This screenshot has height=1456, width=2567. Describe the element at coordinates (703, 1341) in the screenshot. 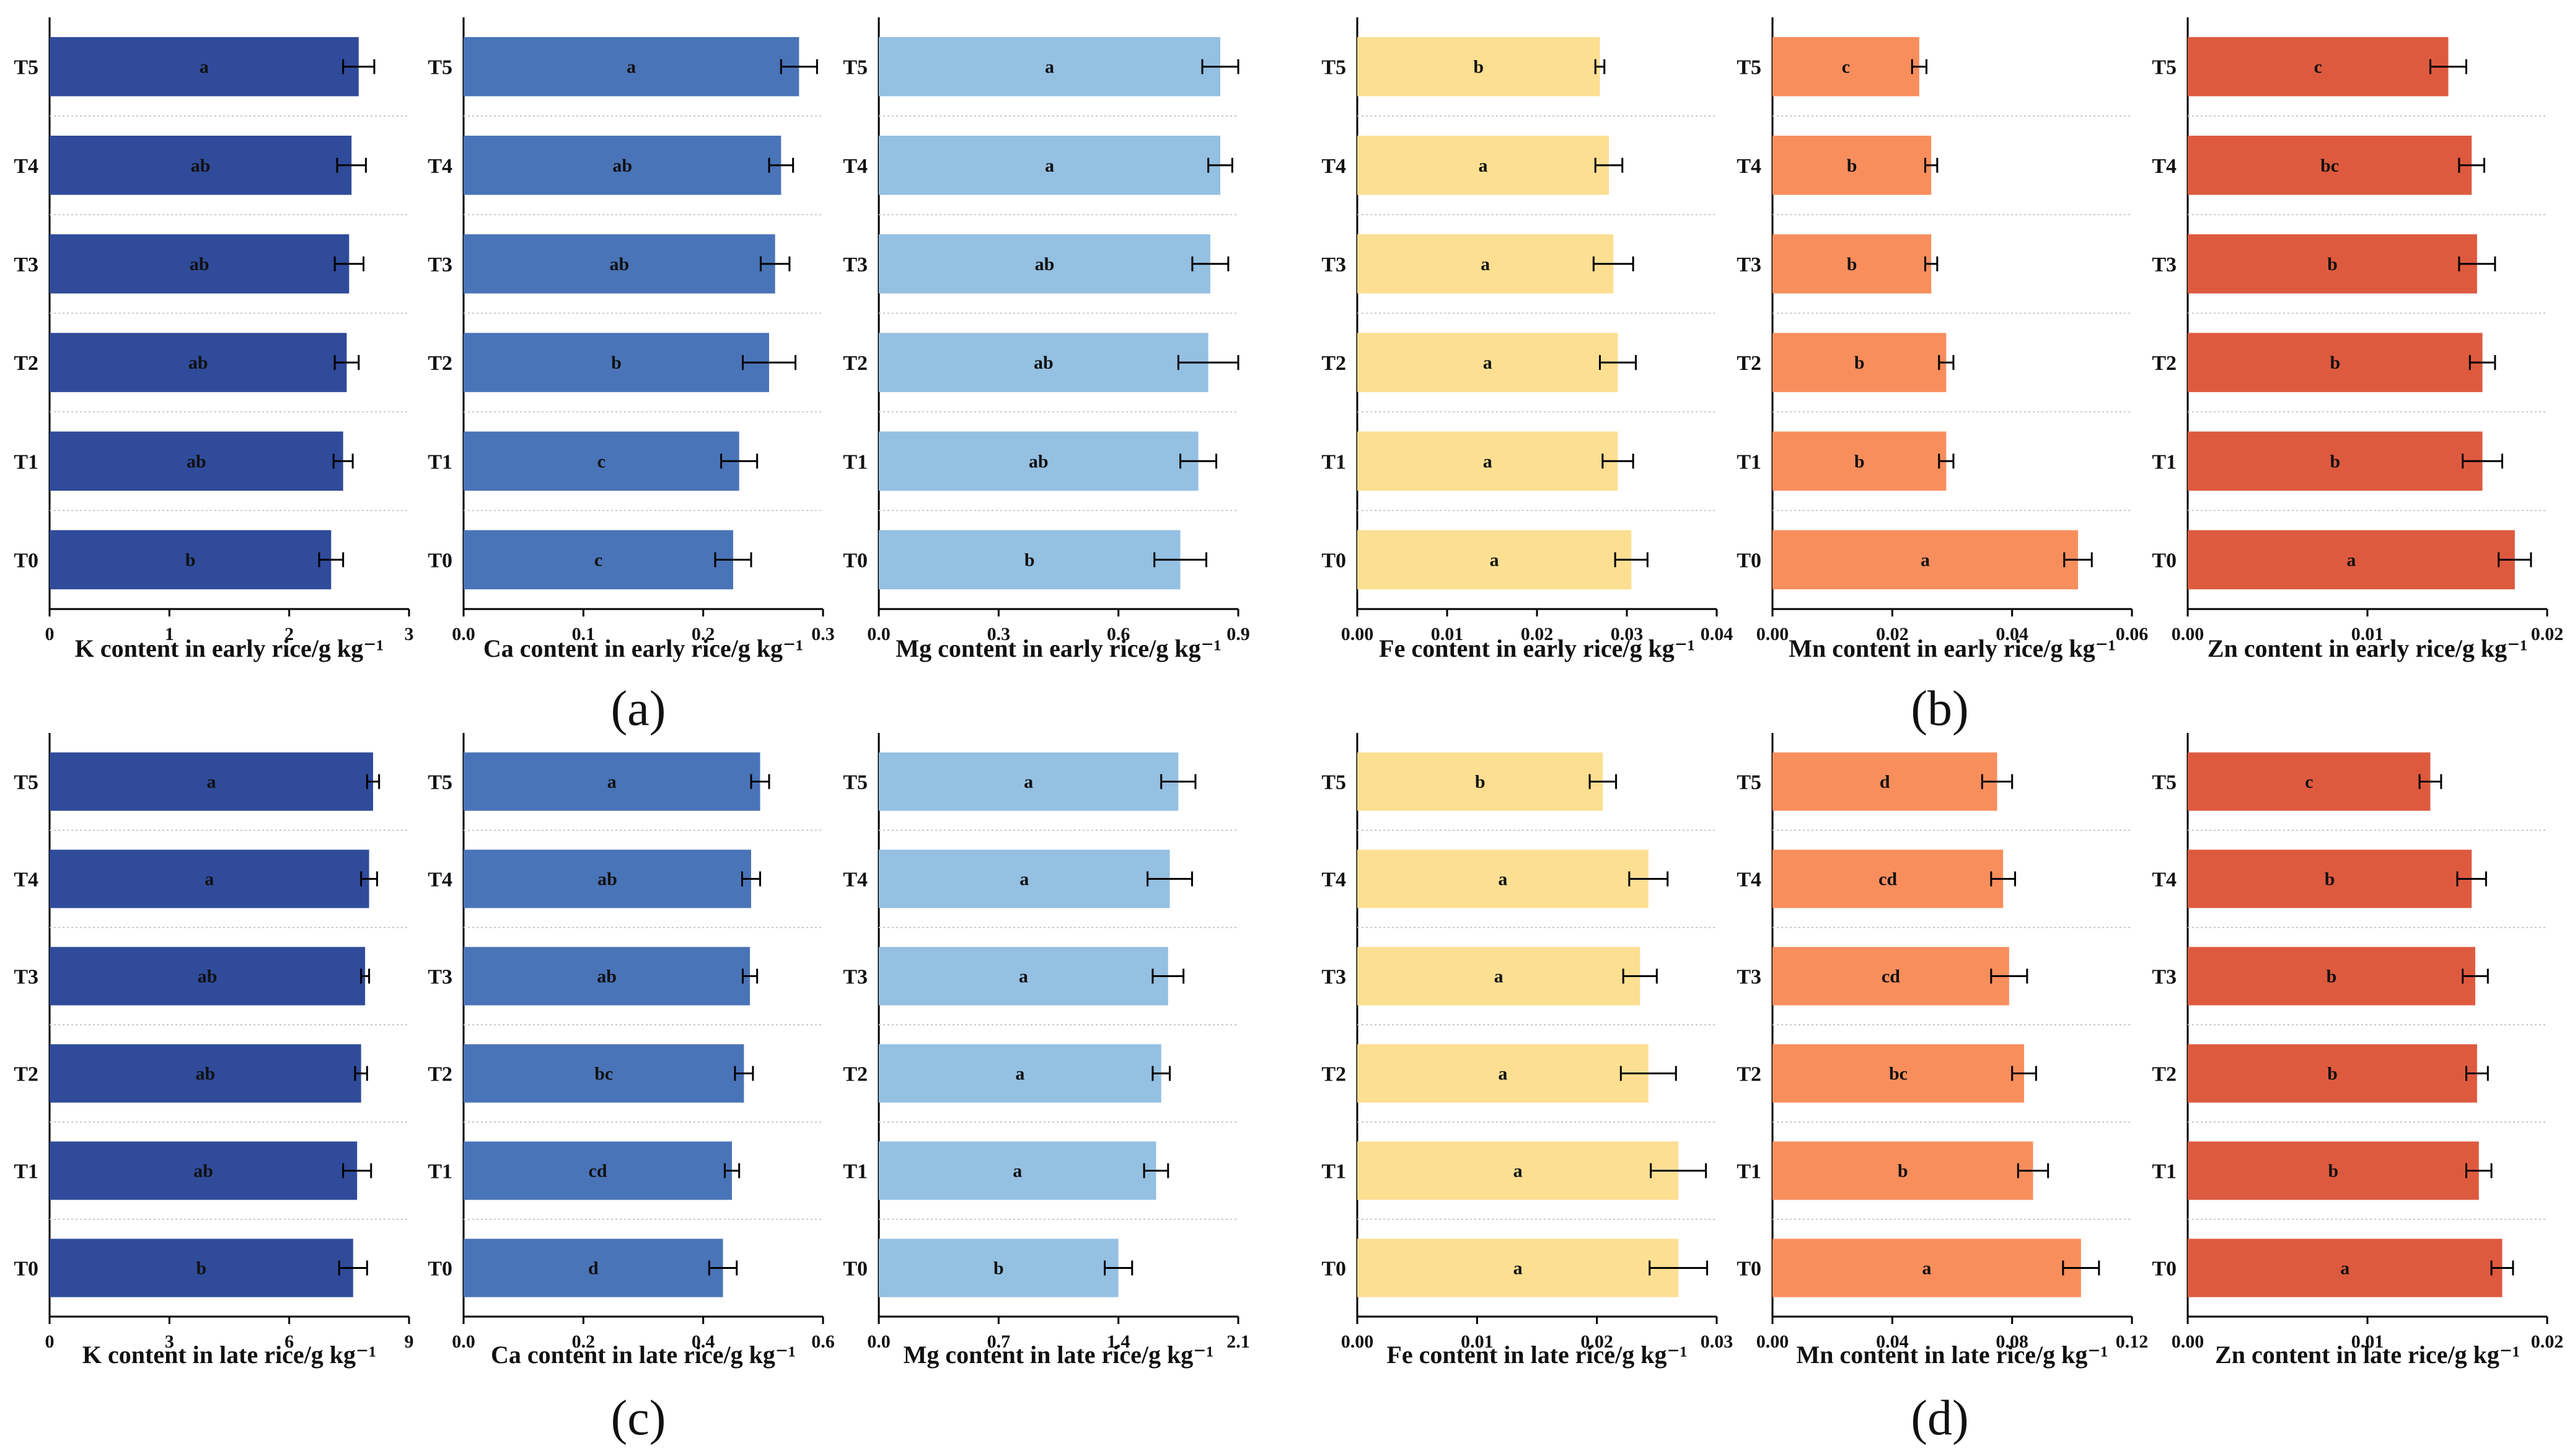

I see `x-tick-label: 0.4` at that location.